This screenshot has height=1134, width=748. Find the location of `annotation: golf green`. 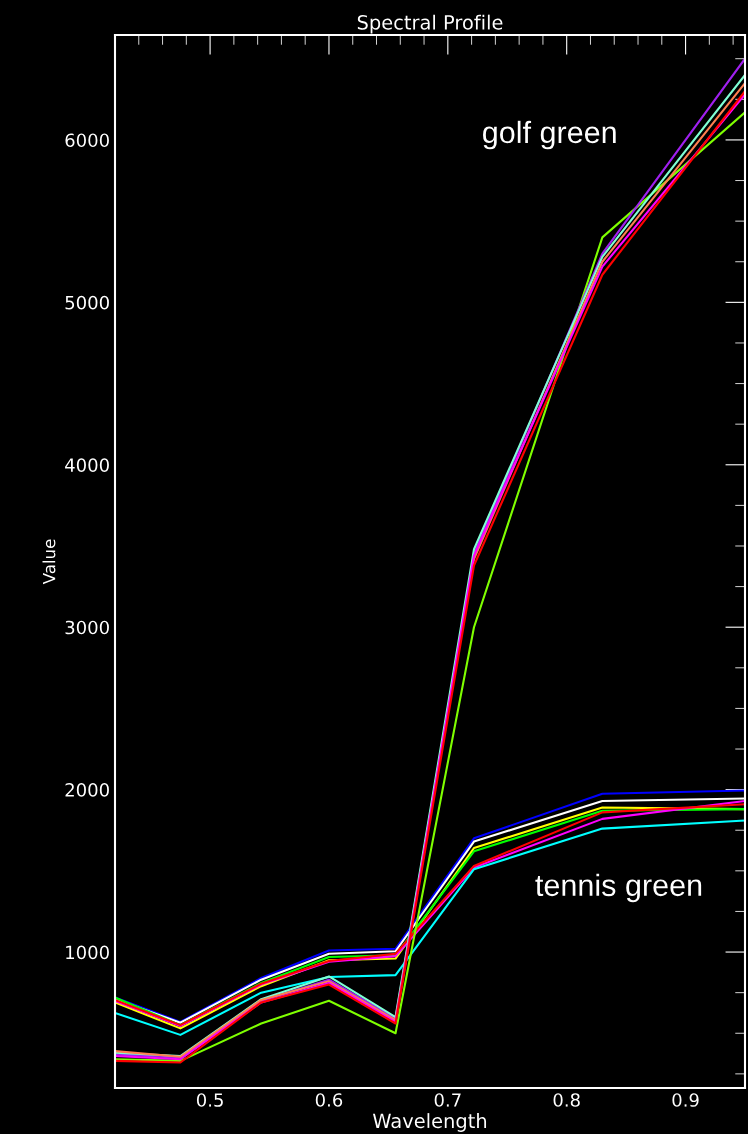

annotation: golf green is located at coordinates (549, 135).